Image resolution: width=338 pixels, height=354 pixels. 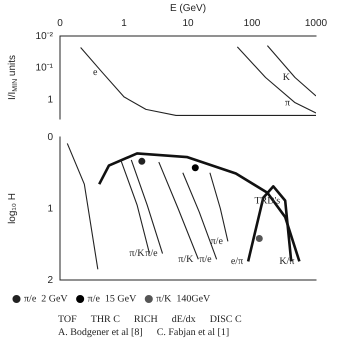 What do you see at coordinates (287, 102) in the screenshot?
I see `annotation: π` at bounding box center [287, 102].